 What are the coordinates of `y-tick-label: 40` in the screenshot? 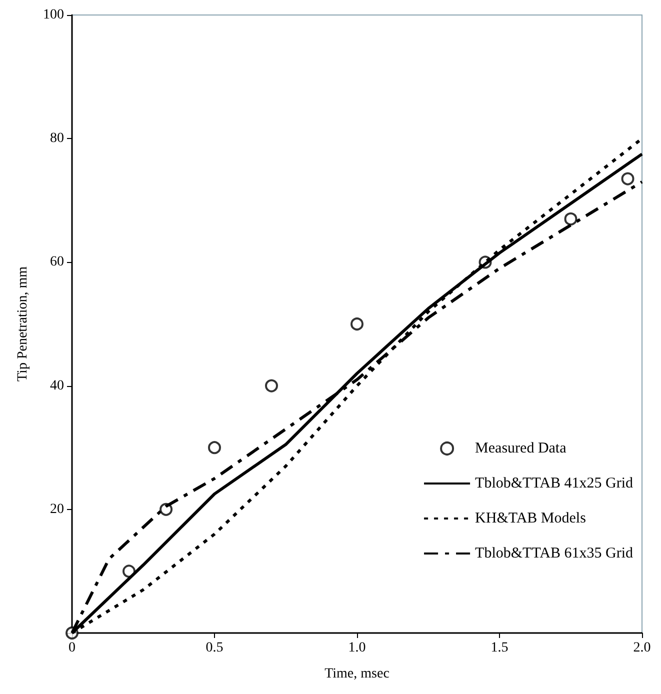 It's located at (57, 386).